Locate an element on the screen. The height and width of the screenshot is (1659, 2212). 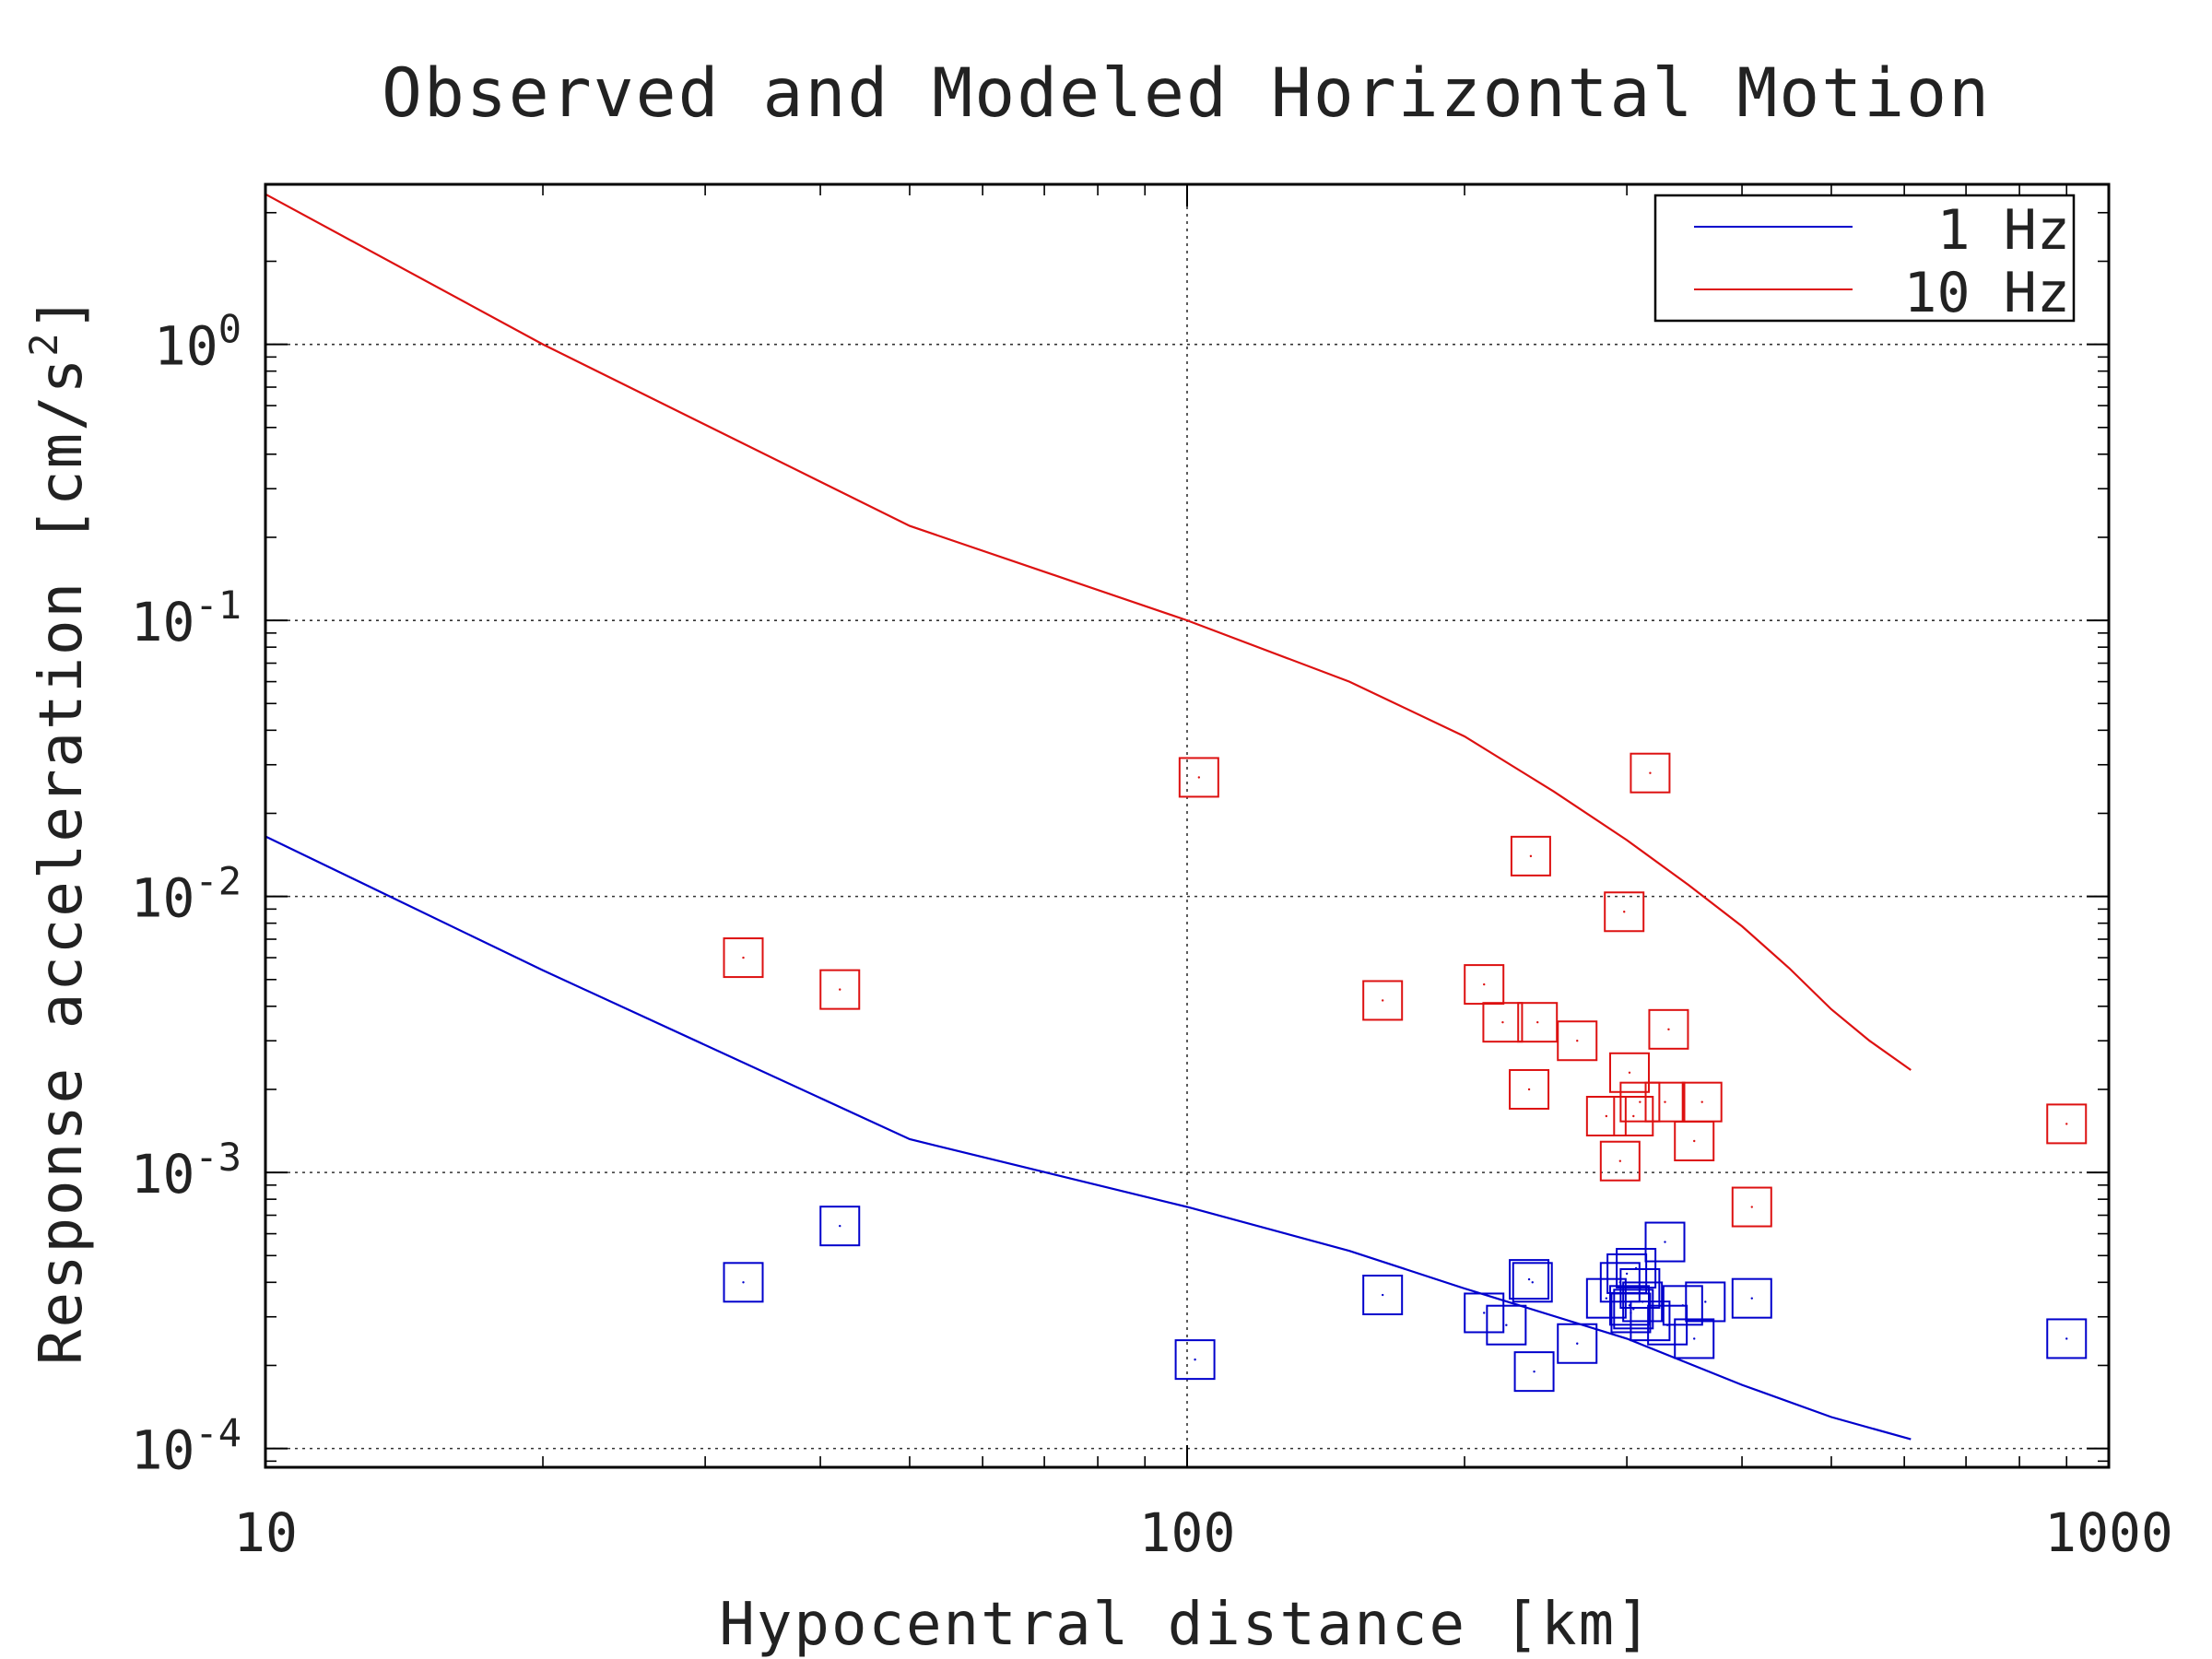
x-tick-labels: 10 100 1000 is located at coordinates (1203, 1532).